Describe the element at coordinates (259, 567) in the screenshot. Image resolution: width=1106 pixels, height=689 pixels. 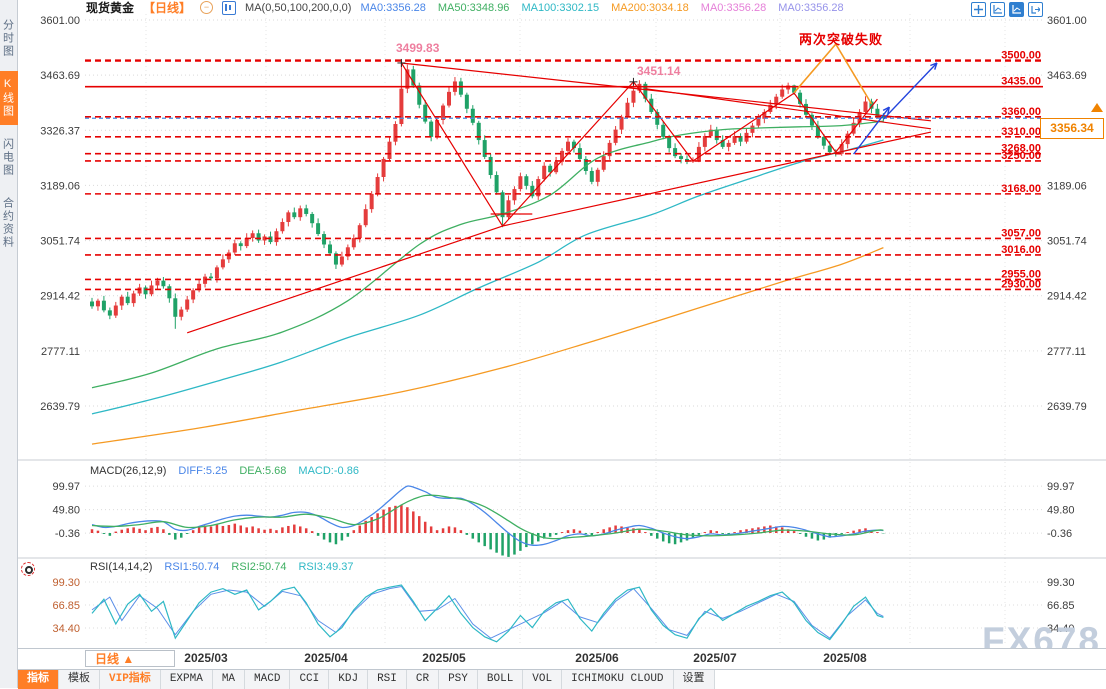
I see `rsi2-value: RSI2:50.74` at that location.